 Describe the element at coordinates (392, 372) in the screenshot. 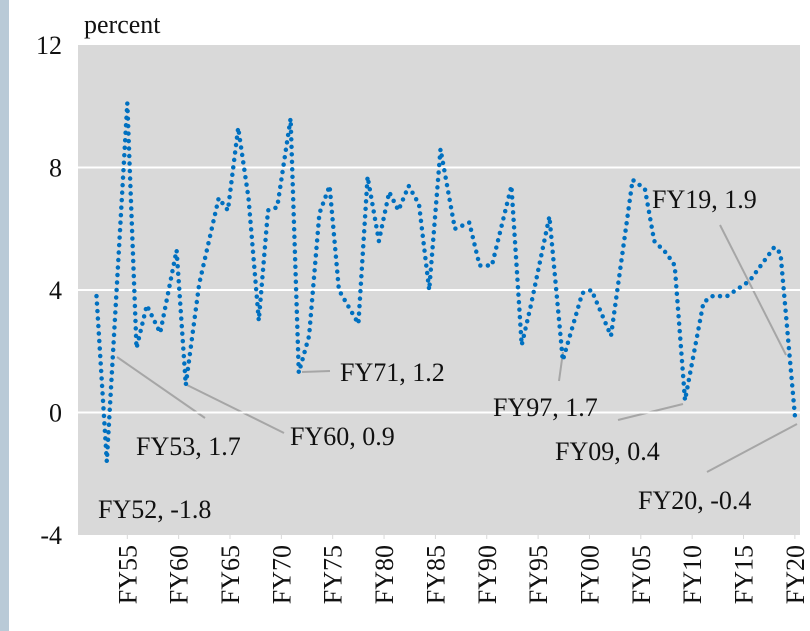

I see `annotation: FY71, 1.2` at that location.